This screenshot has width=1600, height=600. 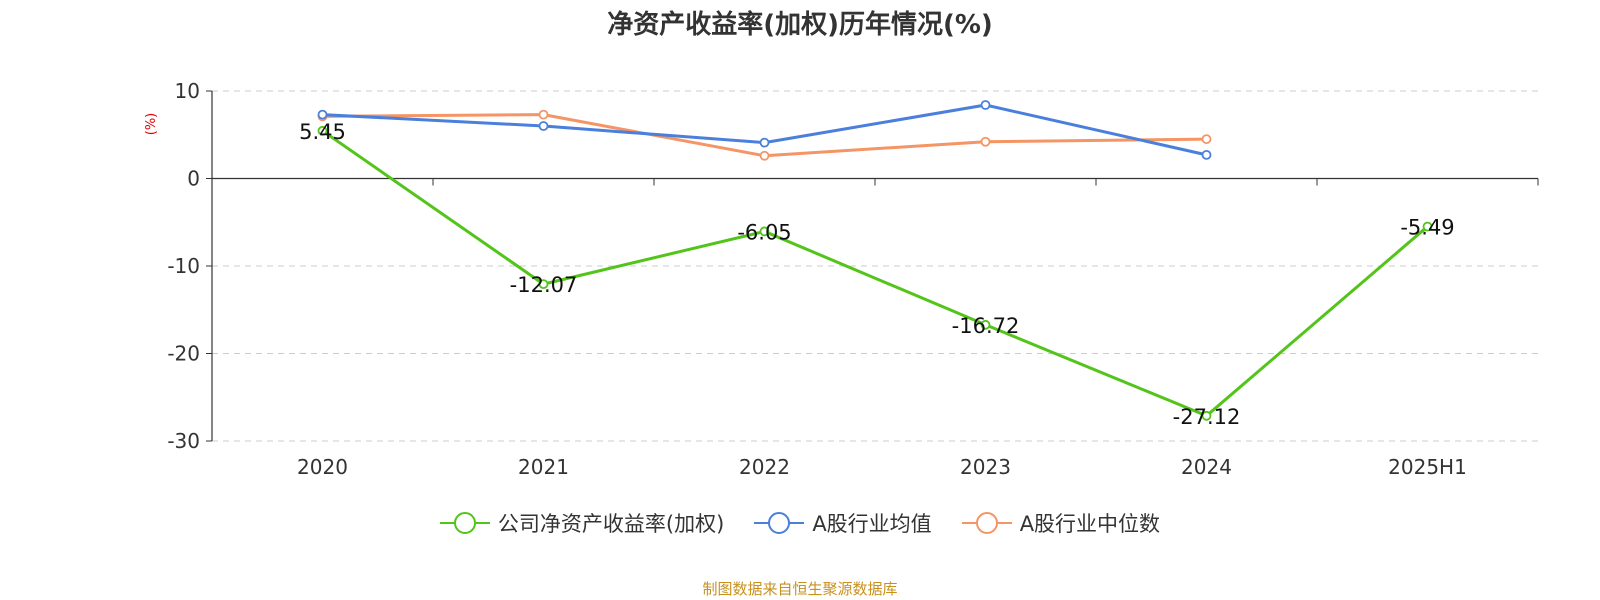 What do you see at coordinates (1427, 467) in the screenshot?
I see `x-tick-label: 2025H1` at bounding box center [1427, 467].